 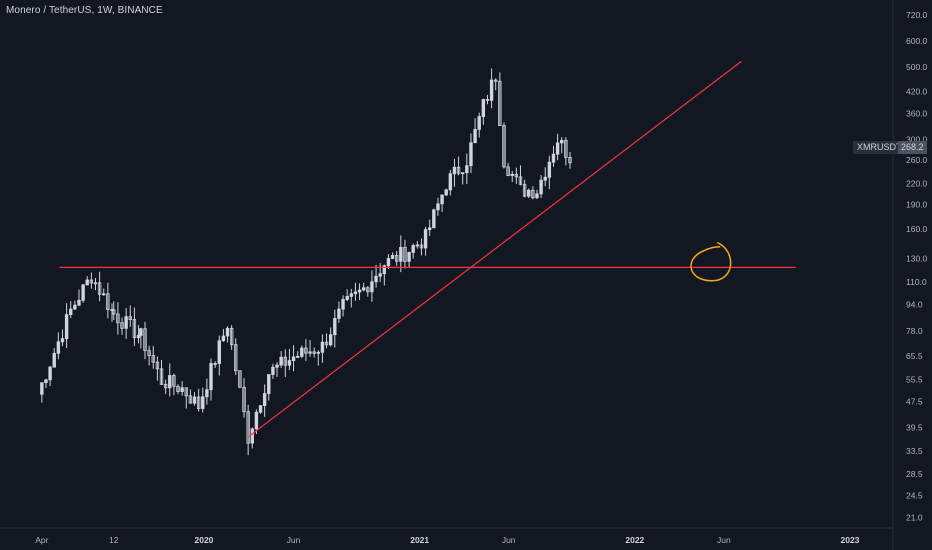 What do you see at coordinates (914, 379) in the screenshot?
I see `y-tick-label: 55.5` at bounding box center [914, 379].